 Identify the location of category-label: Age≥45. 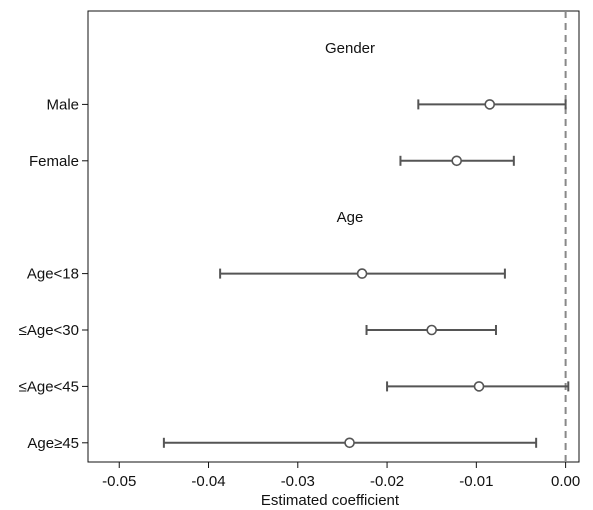
(53, 443).